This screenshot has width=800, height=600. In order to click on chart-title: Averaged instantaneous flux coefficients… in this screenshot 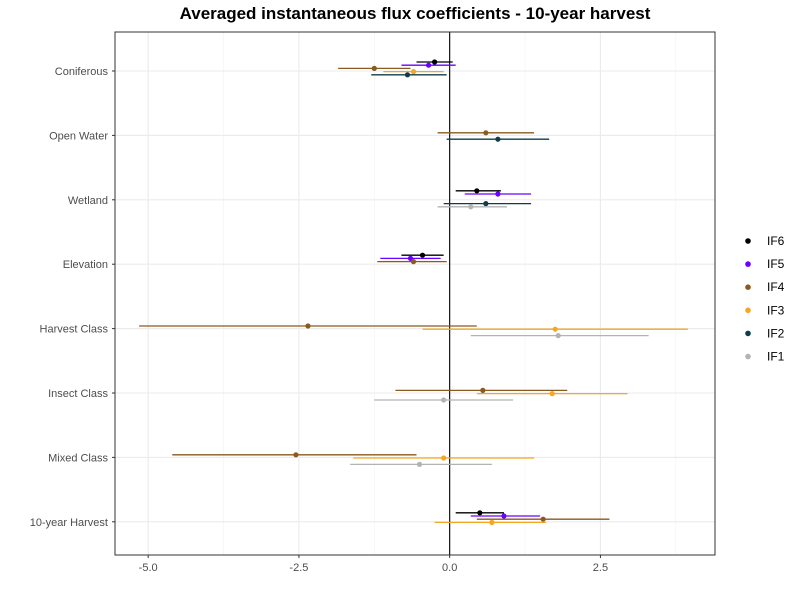, I will do `click(415, 13)`.